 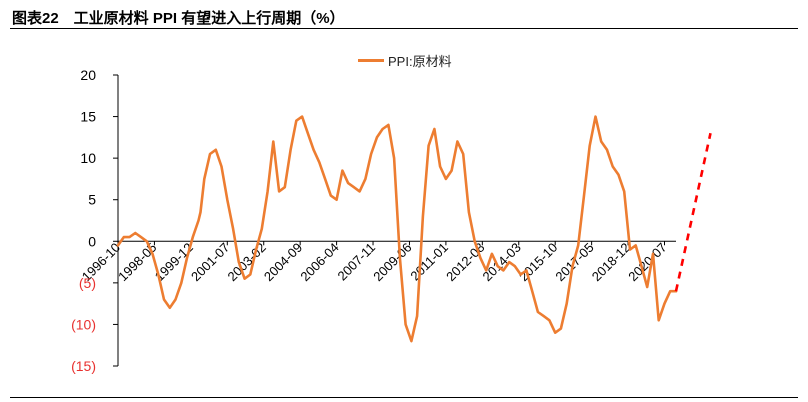 I want to click on x-tick-label: 2014-03, so click(x=502, y=262).